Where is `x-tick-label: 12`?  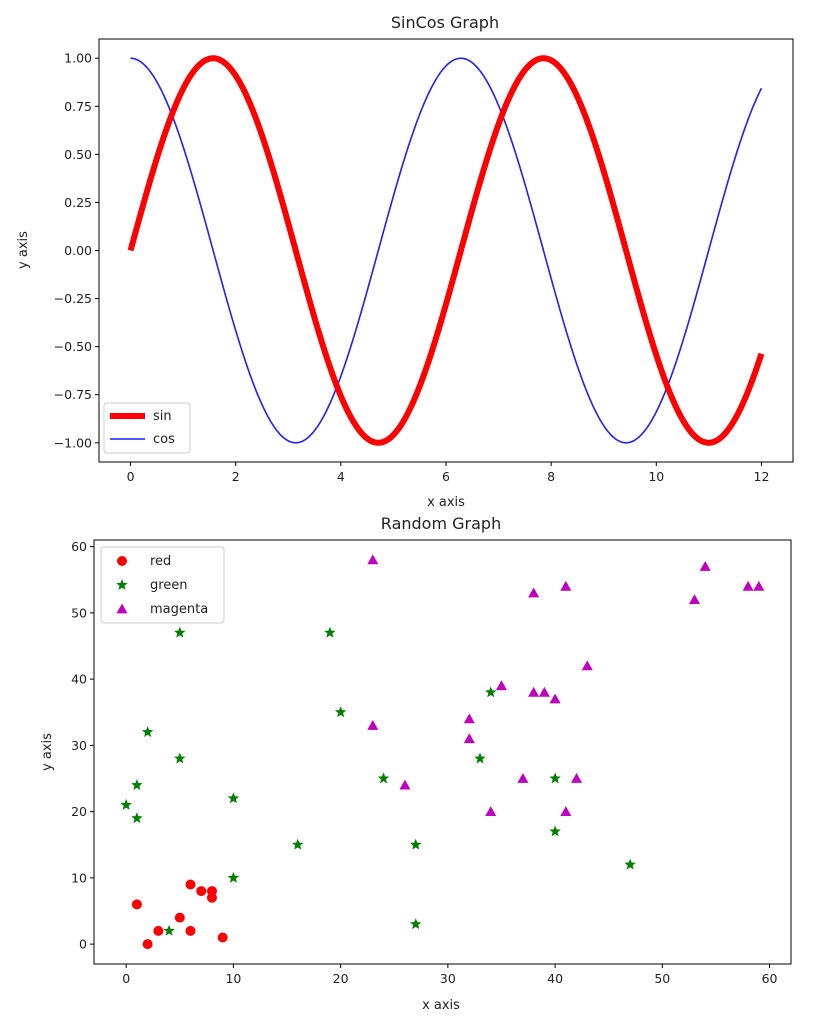 x-tick-label: 12 is located at coordinates (762, 476).